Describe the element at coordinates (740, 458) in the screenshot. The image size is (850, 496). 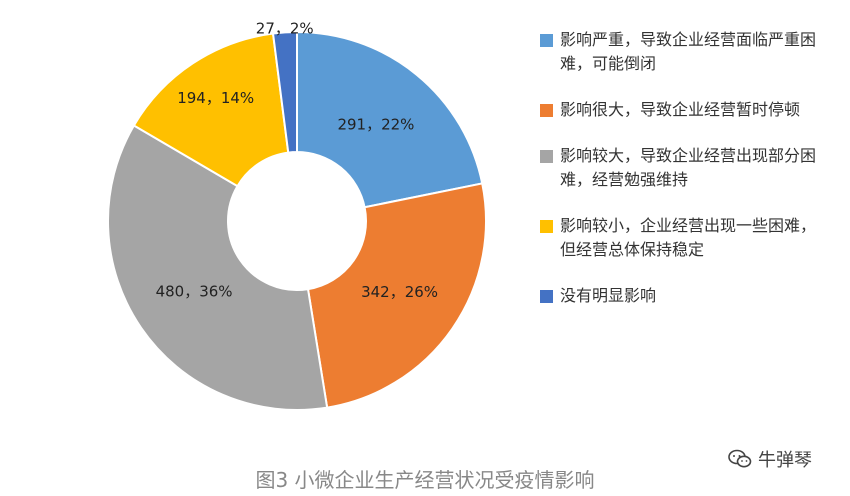
I see `wechat-icon` at that location.